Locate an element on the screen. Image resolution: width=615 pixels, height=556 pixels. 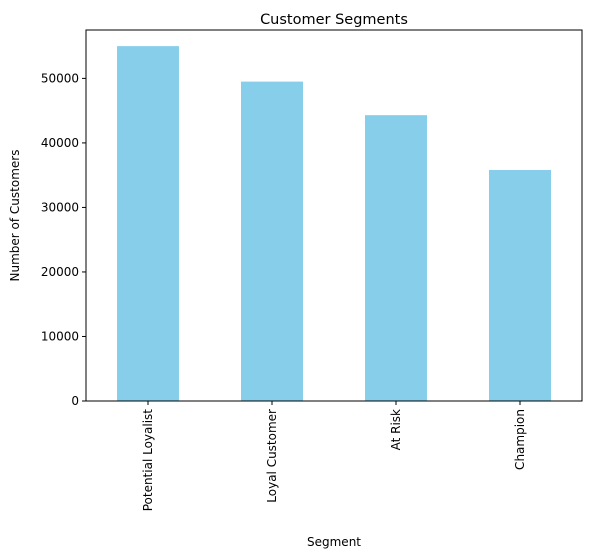
chart-title: Customer Segments is located at coordinates (334, 20).